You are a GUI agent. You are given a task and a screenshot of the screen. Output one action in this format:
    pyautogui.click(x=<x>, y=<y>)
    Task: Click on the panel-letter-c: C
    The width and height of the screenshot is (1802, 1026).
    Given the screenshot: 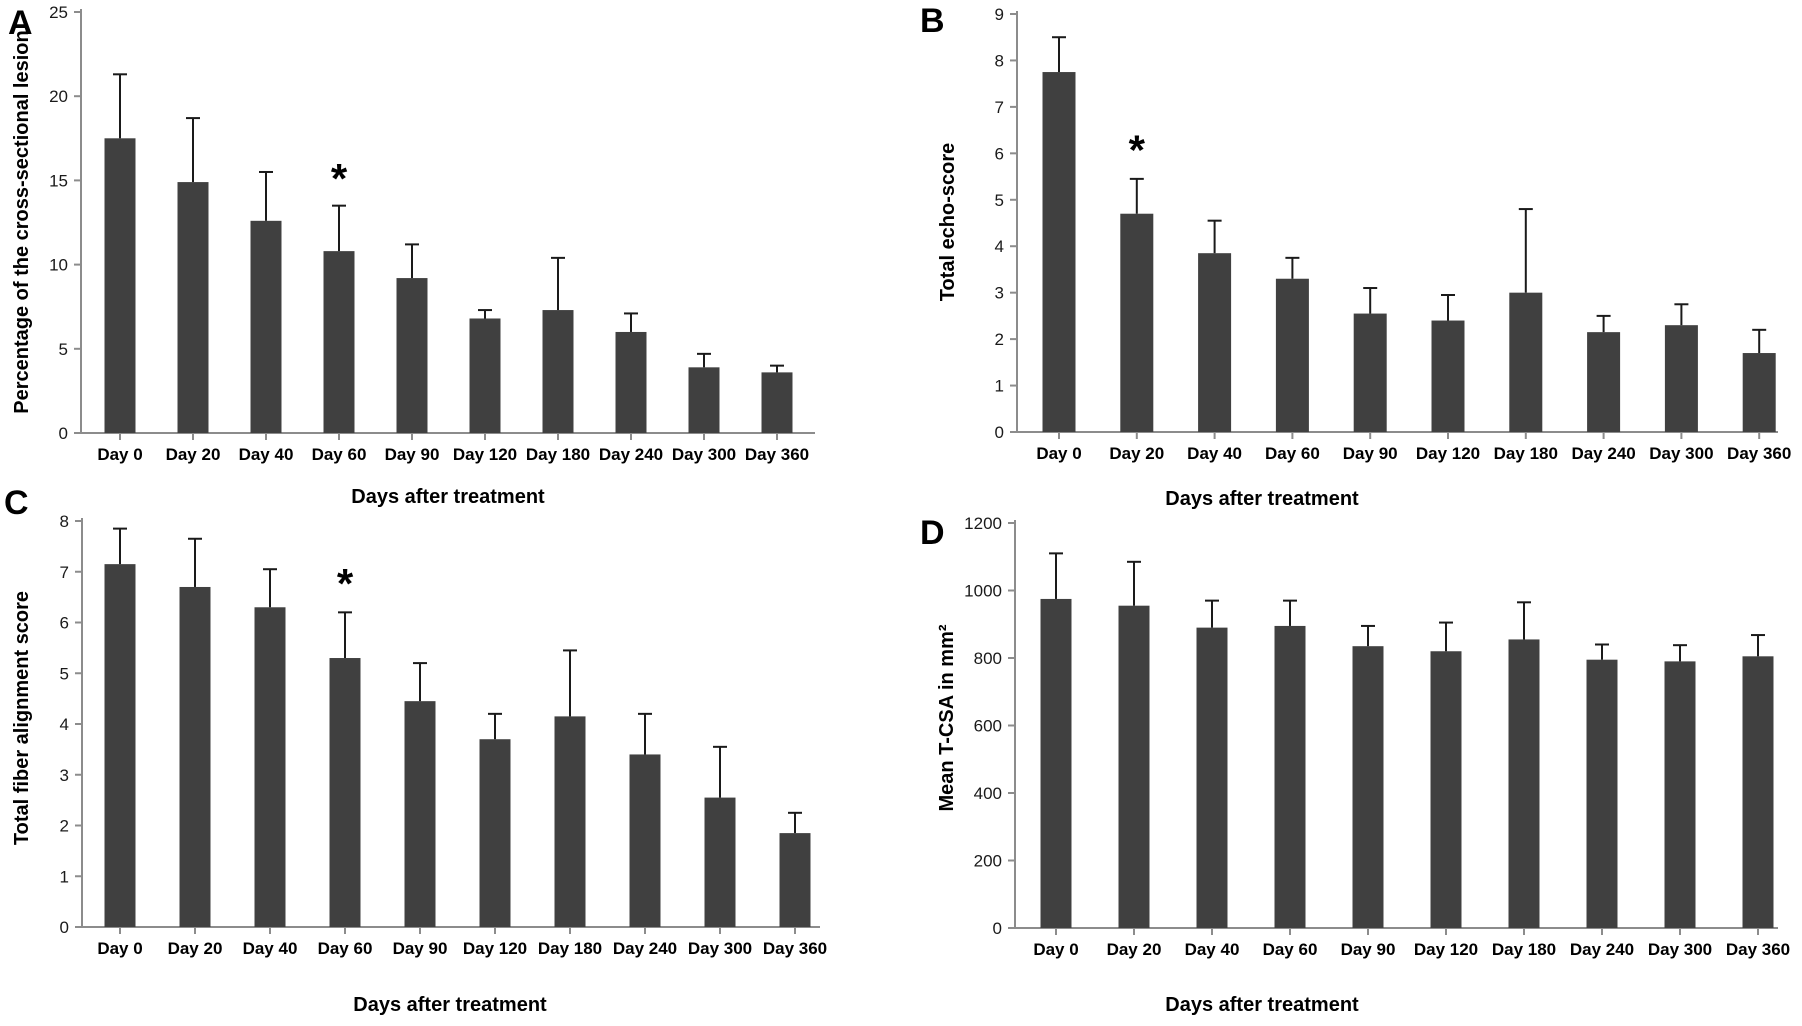 What is the action you would take?
    pyautogui.click(x=16, y=503)
    